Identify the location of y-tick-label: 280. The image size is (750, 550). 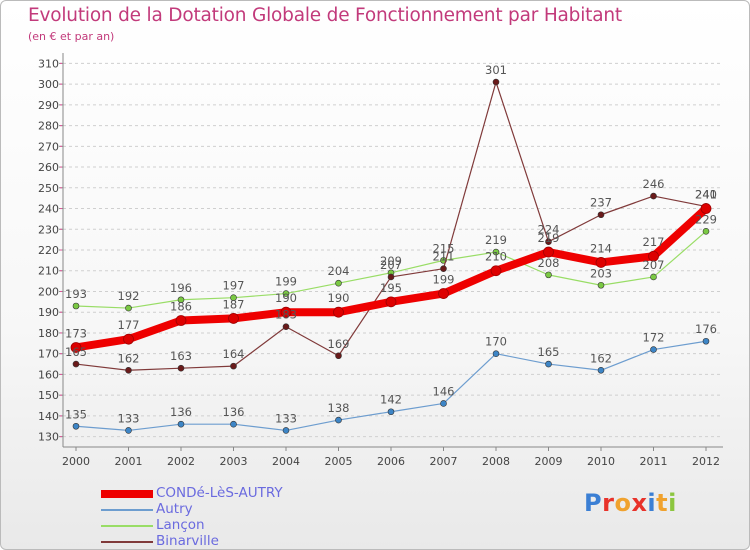
(48, 126).